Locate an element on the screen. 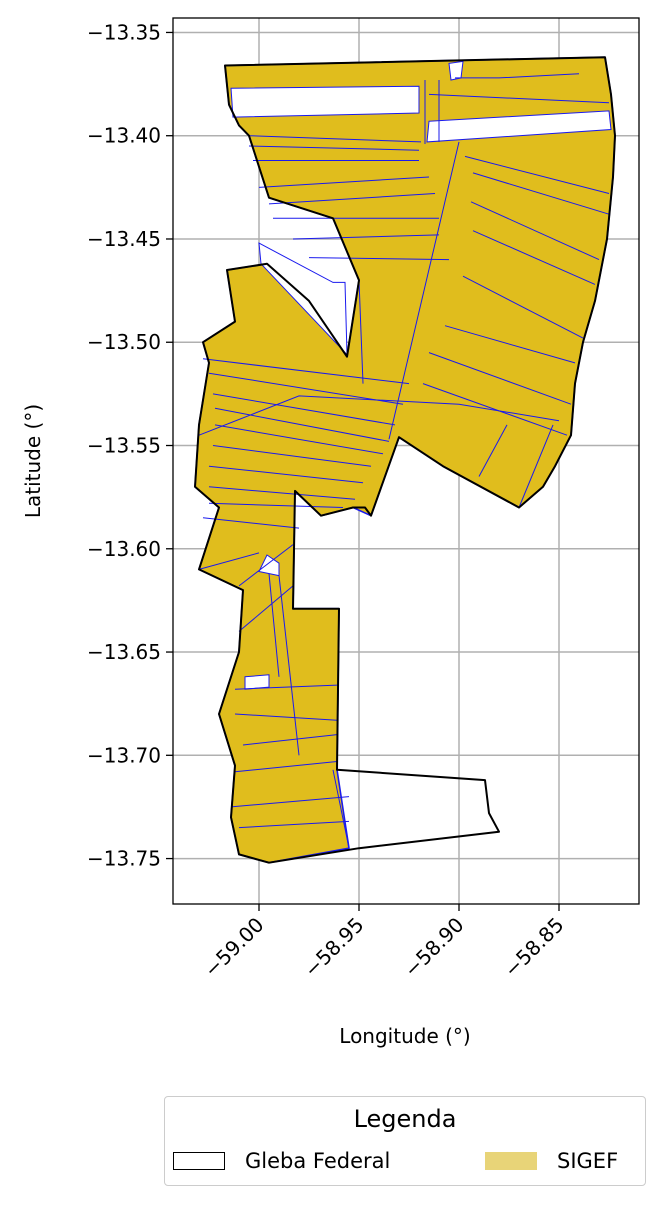 The height and width of the screenshot is (1207, 667). y-tick-label: −13.55 is located at coordinates (124, 446).